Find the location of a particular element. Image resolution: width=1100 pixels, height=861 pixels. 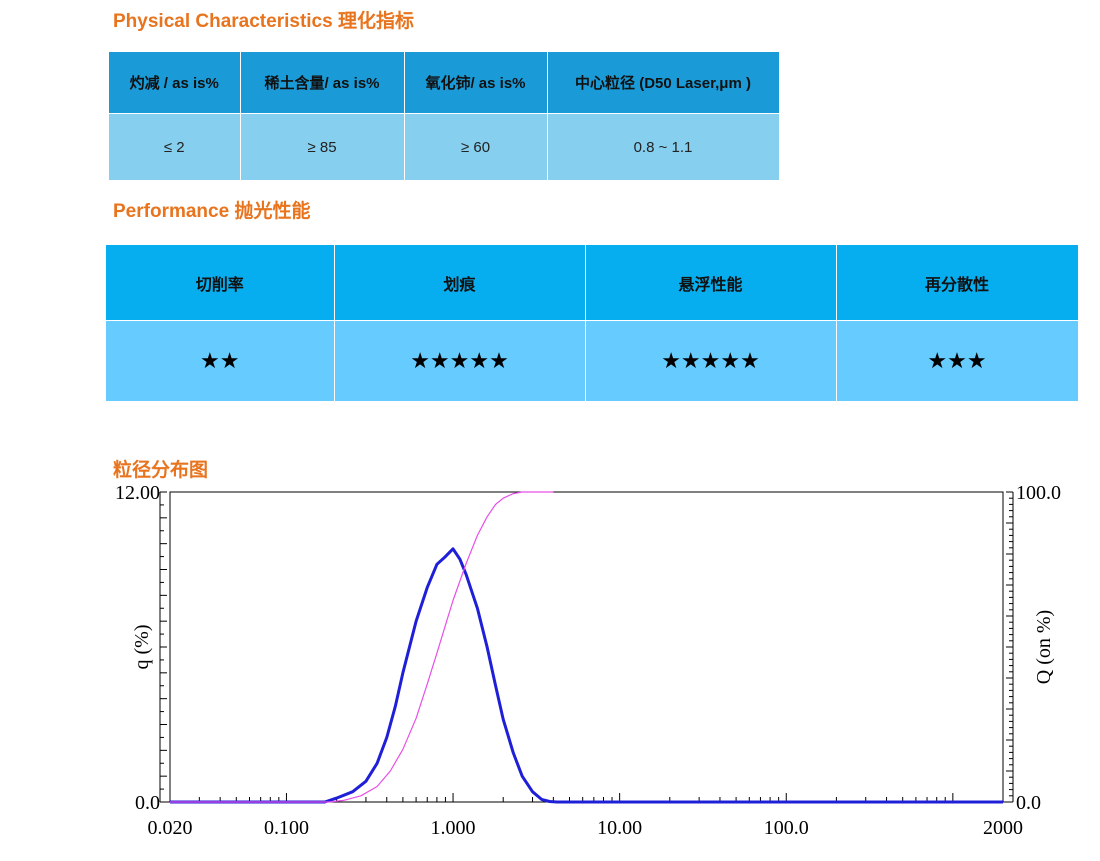

x-tick-label: 0.020 is located at coordinates (170, 828).